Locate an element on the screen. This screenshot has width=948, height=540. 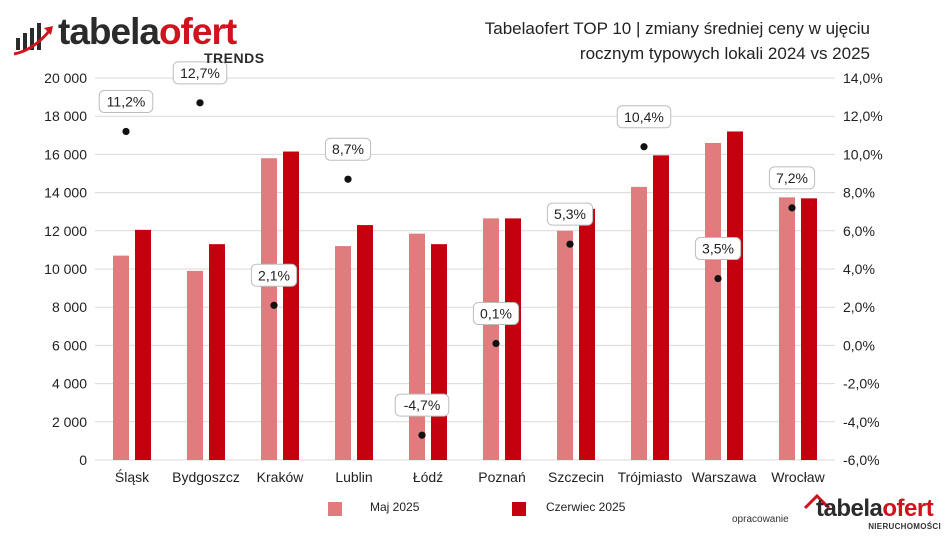
credit-logo: tabelaofert NIERUCHOMOŚCI is located at coordinates (872, 515).